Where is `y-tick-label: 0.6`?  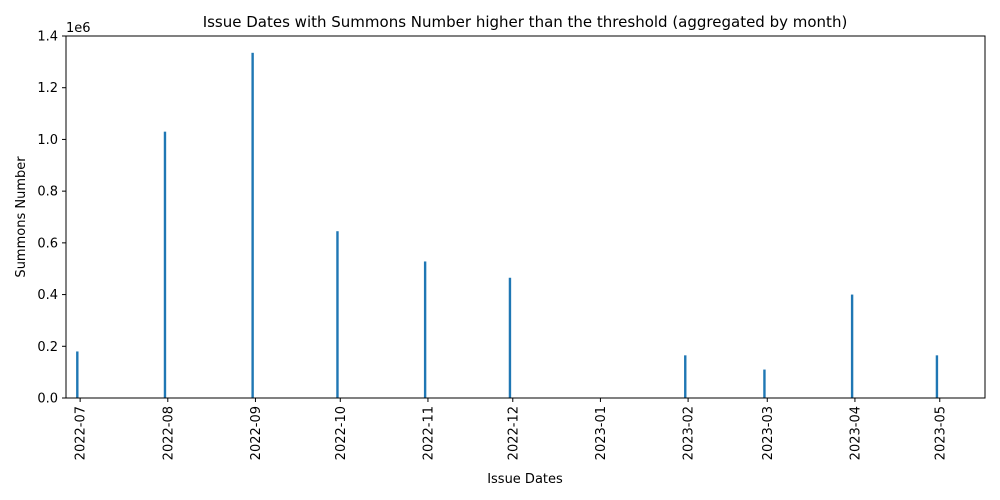
y-tick-label: 0.6 is located at coordinates (47, 243).